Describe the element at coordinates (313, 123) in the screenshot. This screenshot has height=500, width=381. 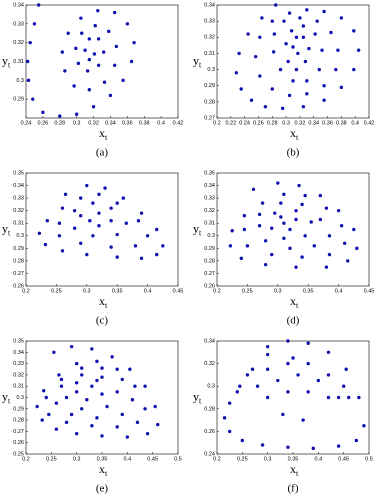
I see `x-tick-label: 0.34` at that location.